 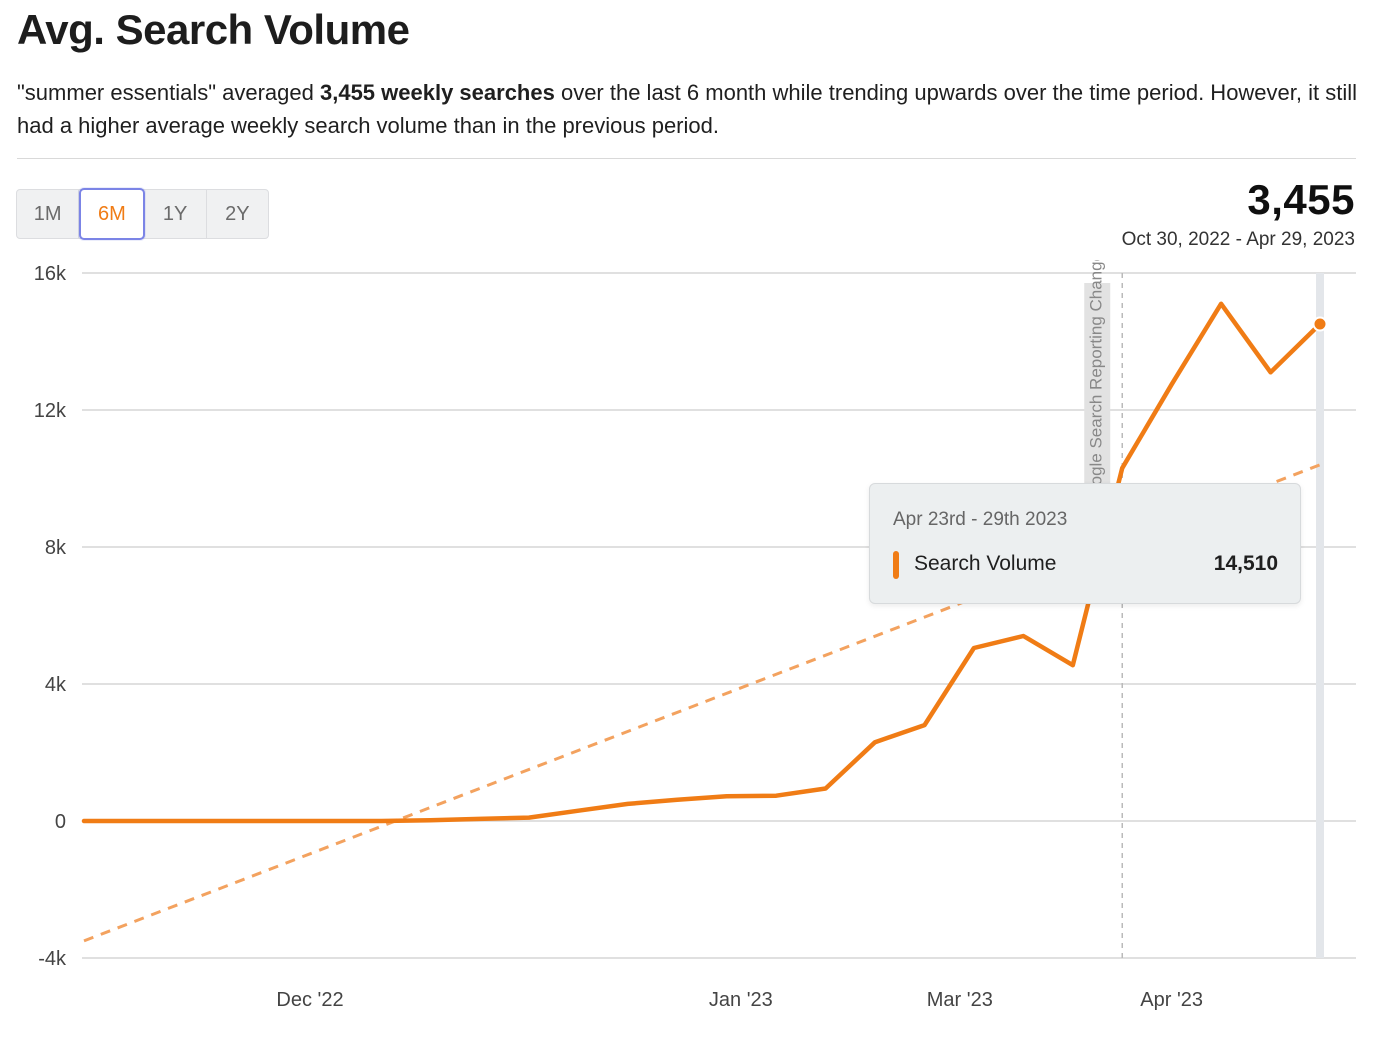 I want to click on annotation-label: Google Search Reporting Change, so click(x=1096, y=384).